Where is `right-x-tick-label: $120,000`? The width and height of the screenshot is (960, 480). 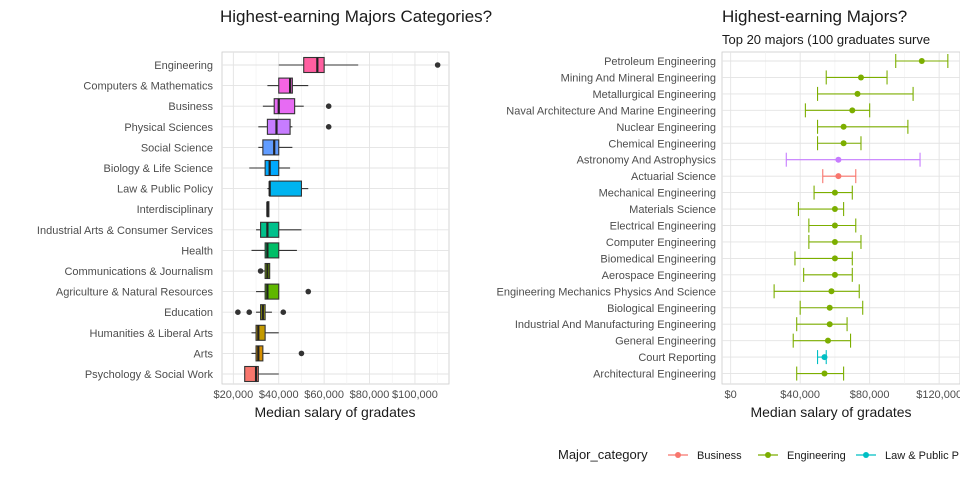 right-x-tick-label: $120,000 is located at coordinates (938, 395).